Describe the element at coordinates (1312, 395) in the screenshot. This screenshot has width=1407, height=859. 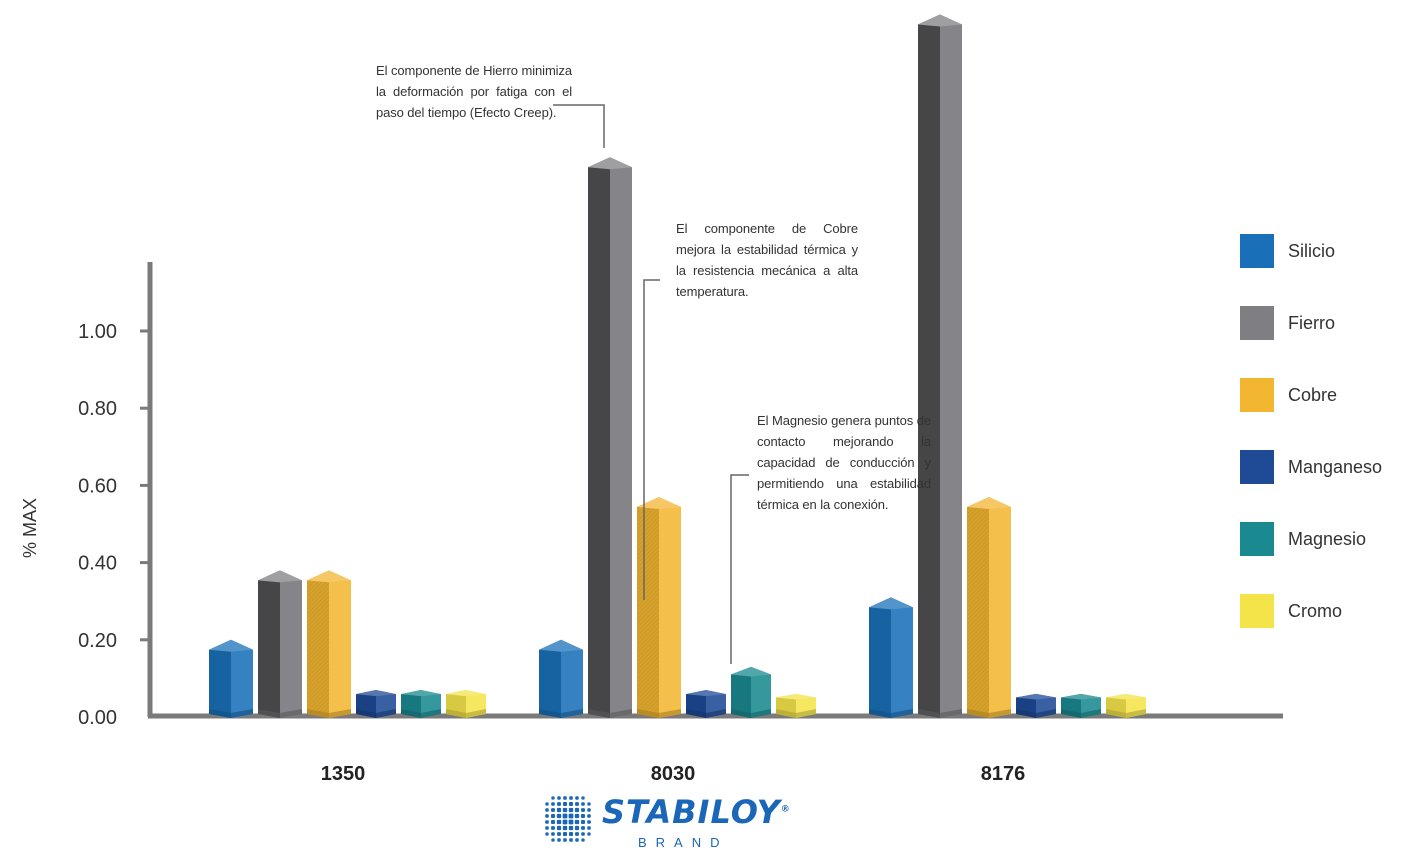
I see `legend-label: Cobre` at that location.